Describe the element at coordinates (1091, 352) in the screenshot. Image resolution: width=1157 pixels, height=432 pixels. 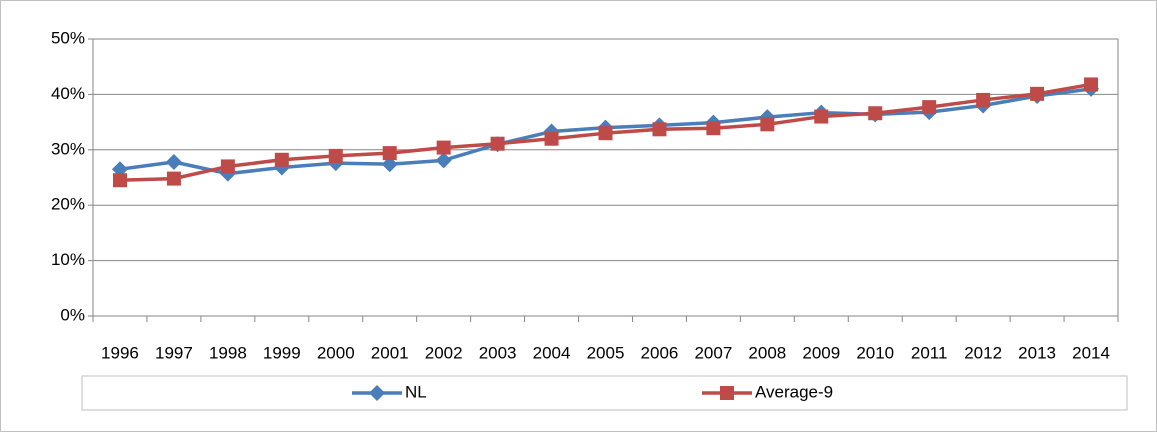
I see `x-tick-label: 2014` at that location.